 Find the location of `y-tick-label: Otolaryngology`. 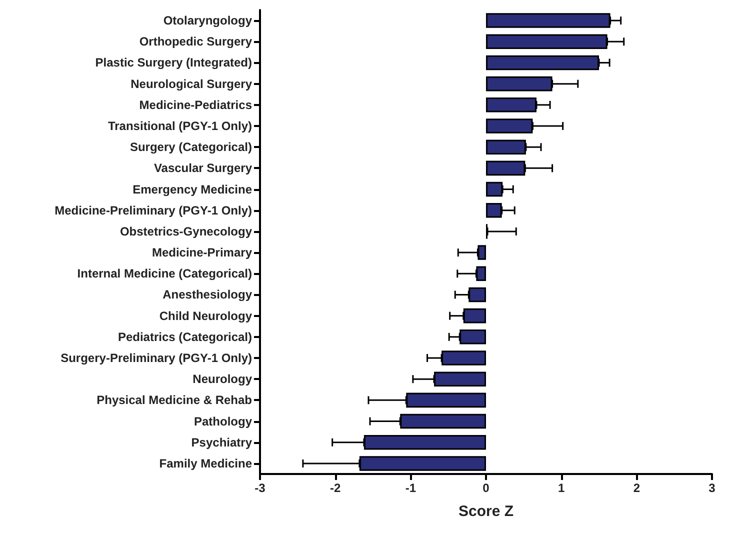

y-tick-label: Otolaryngology is located at coordinates (207, 21).